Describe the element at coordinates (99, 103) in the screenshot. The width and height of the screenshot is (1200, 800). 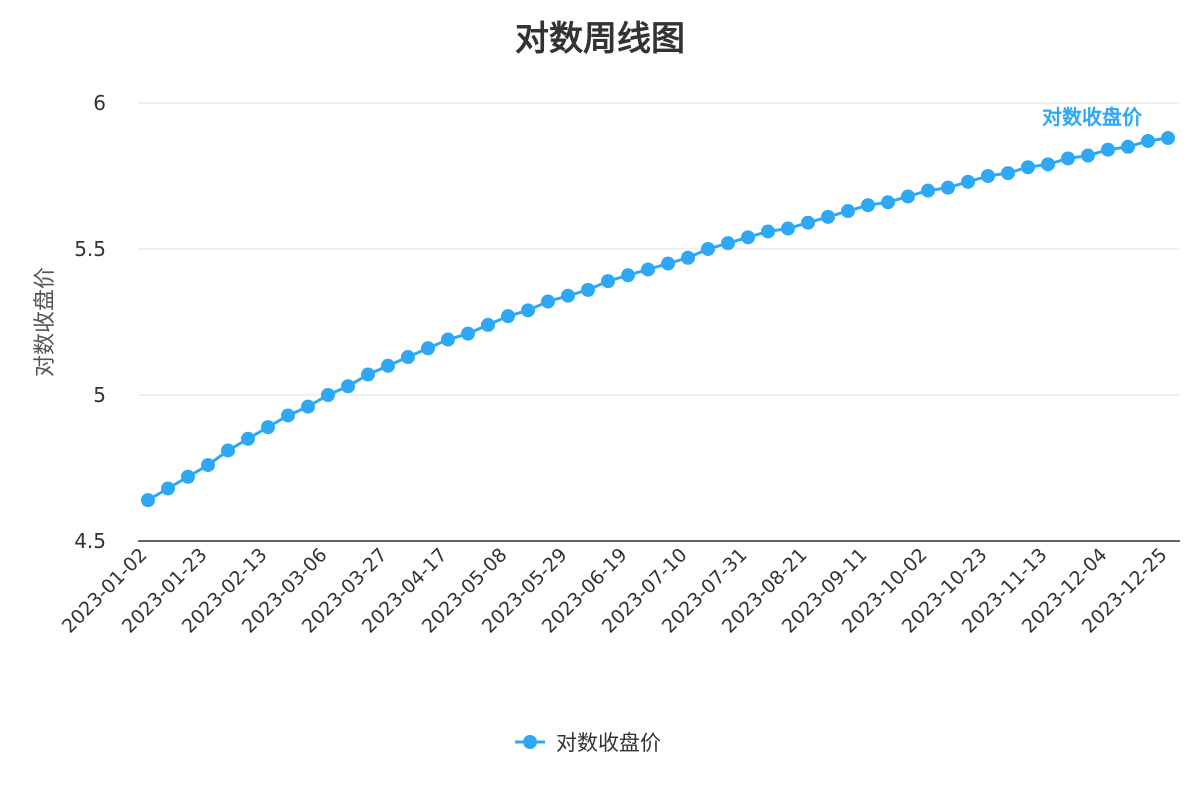
I see `y-tick-label: 6` at that location.